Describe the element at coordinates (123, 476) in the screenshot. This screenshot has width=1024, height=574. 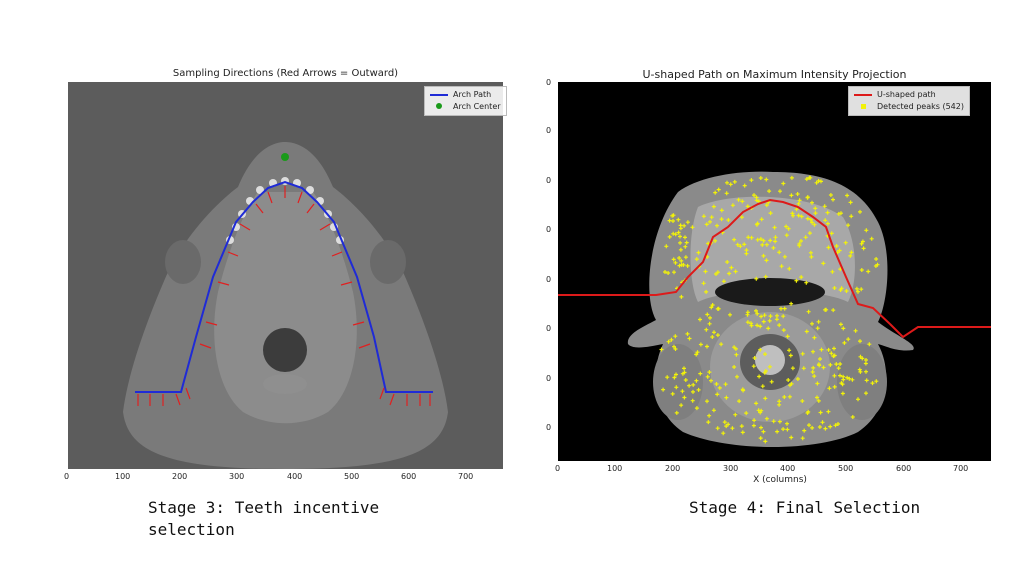
I see `left-x-tick: 100` at that location.